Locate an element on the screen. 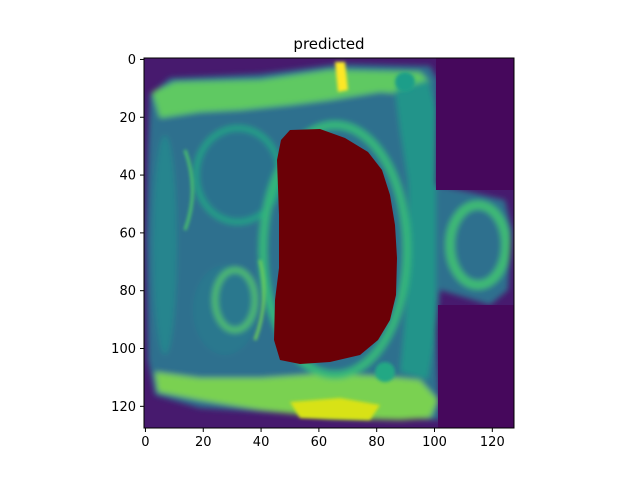 The width and height of the screenshot is (640, 480). x-tick-label: 20 is located at coordinates (203, 442).